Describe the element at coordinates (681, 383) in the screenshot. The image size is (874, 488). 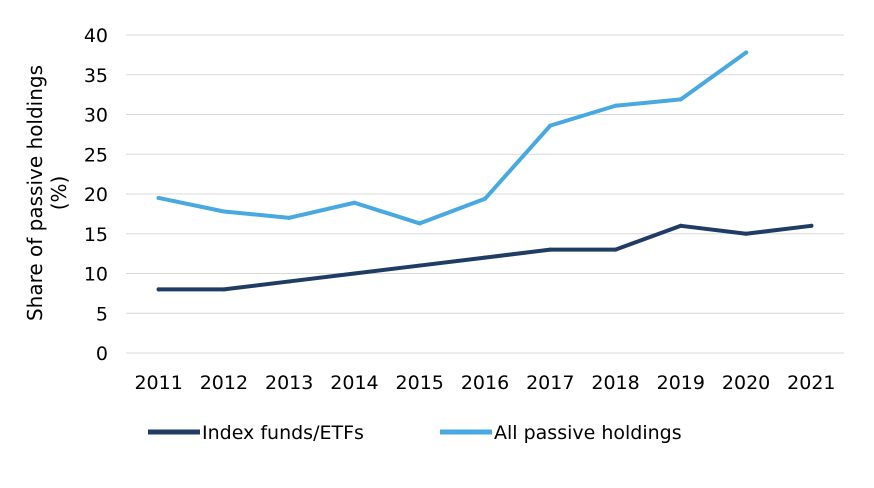
I see `x-tick-label: 2019` at that location.